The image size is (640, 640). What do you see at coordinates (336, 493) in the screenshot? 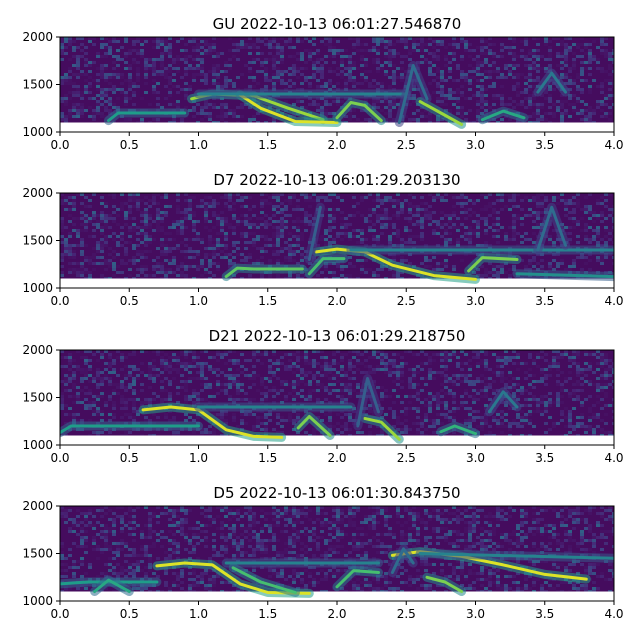
I see `panel-title-d5: D5 2022-10-13 06:01:30.843750` at bounding box center [336, 493].